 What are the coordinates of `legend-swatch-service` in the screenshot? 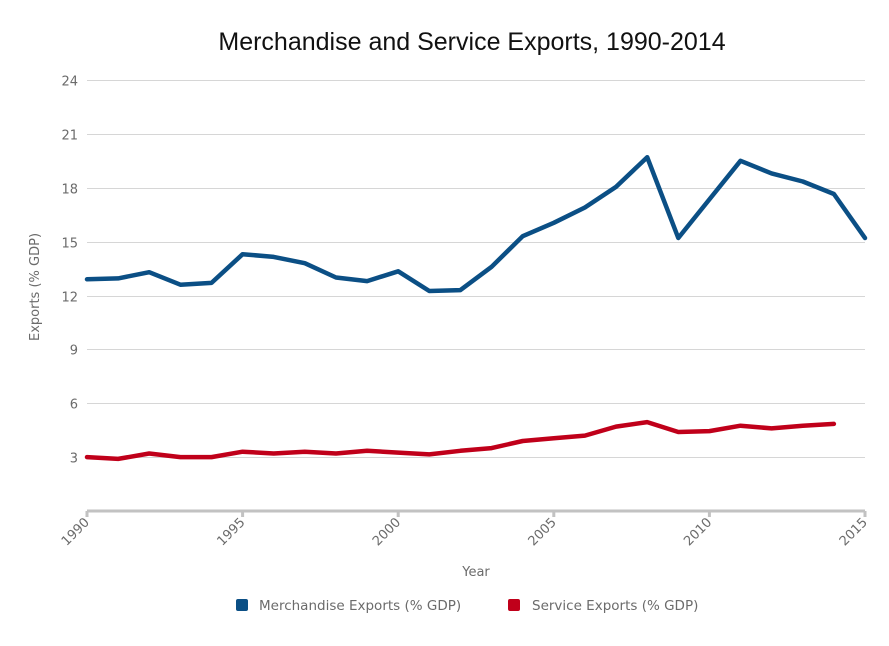 It's located at (514, 605).